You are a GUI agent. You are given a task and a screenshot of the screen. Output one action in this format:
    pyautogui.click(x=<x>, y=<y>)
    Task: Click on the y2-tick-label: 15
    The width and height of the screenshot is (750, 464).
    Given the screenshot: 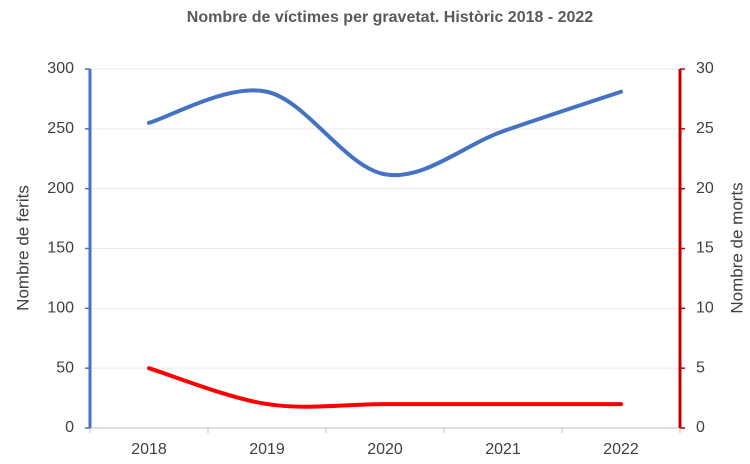 What is the action you would take?
    pyautogui.click(x=705, y=248)
    